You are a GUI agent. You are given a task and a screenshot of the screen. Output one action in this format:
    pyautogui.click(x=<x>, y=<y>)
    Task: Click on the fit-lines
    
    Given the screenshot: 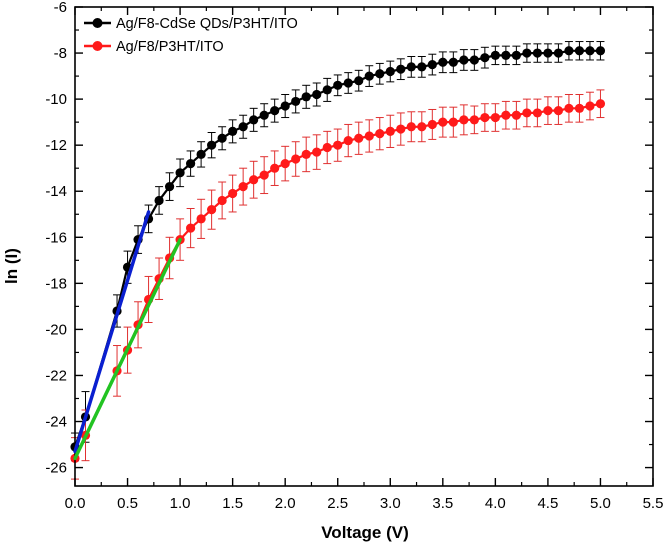 What is the action you would take?
    pyautogui.click(x=127, y=335)
    